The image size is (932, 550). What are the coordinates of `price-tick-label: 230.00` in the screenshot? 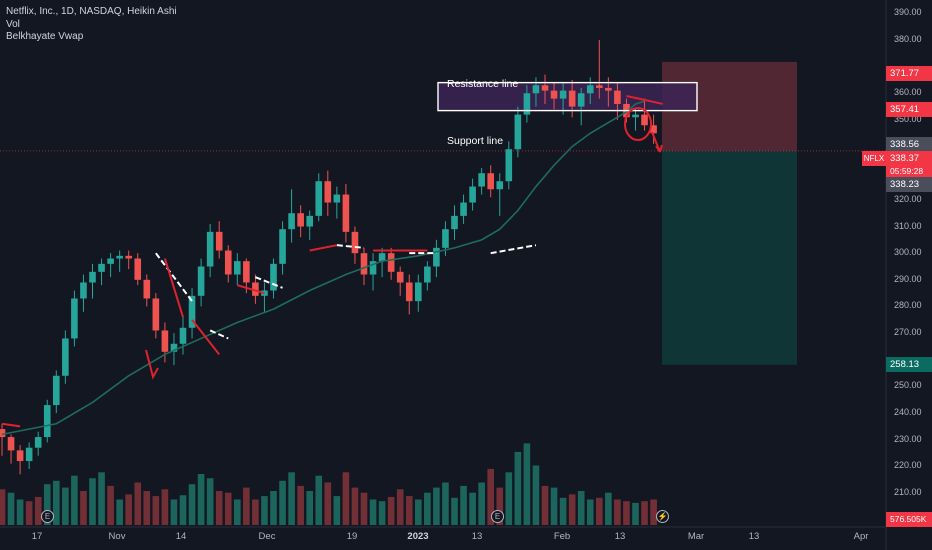 It's located at (908, 438).